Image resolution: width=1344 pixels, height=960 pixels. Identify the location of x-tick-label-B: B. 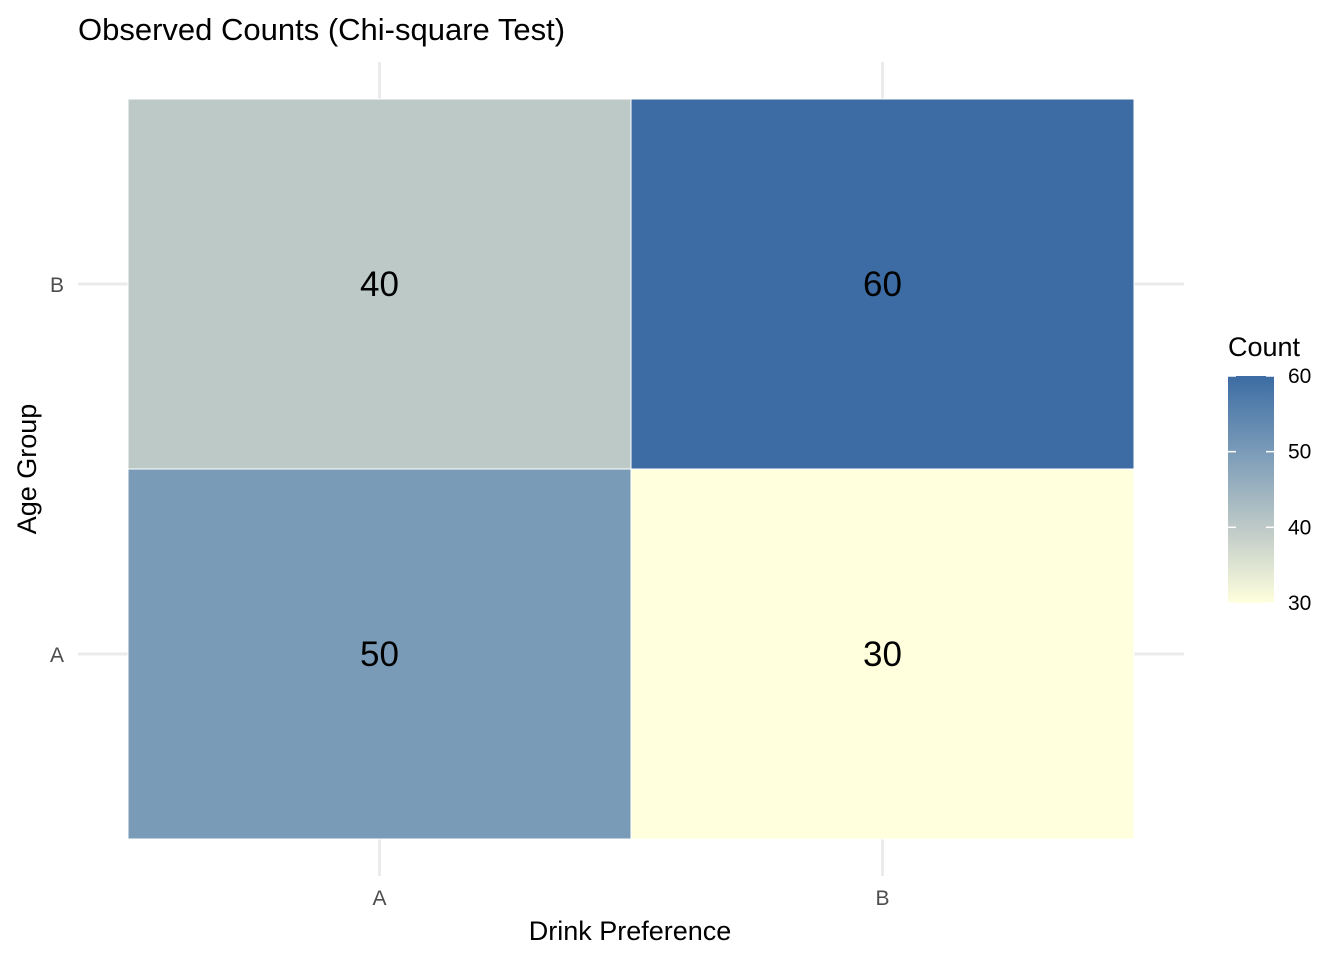
(882, 898).